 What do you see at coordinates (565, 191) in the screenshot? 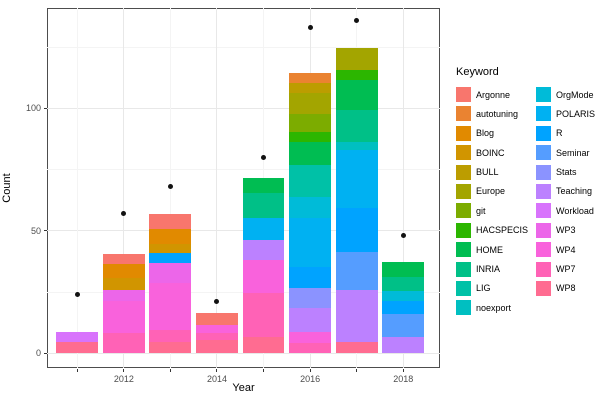
I see `legend-item-teaching: Teaching` at bounding box center [565, 191].